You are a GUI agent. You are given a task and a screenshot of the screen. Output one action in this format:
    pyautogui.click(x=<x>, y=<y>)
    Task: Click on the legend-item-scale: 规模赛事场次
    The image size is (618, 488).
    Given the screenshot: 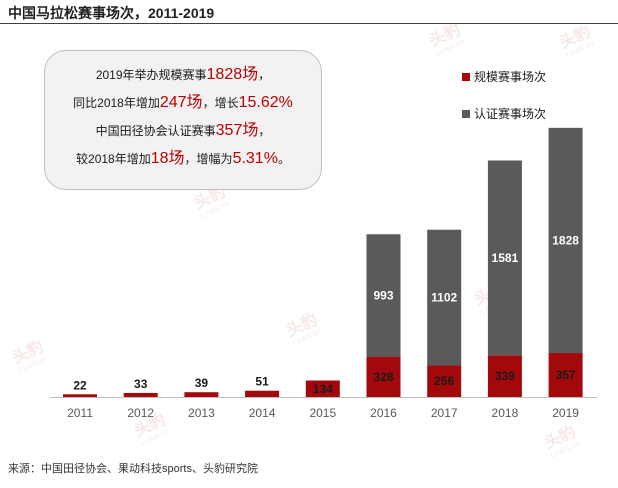 What is the action you would take?
    pyautogui.click(x=504, y=76)
    